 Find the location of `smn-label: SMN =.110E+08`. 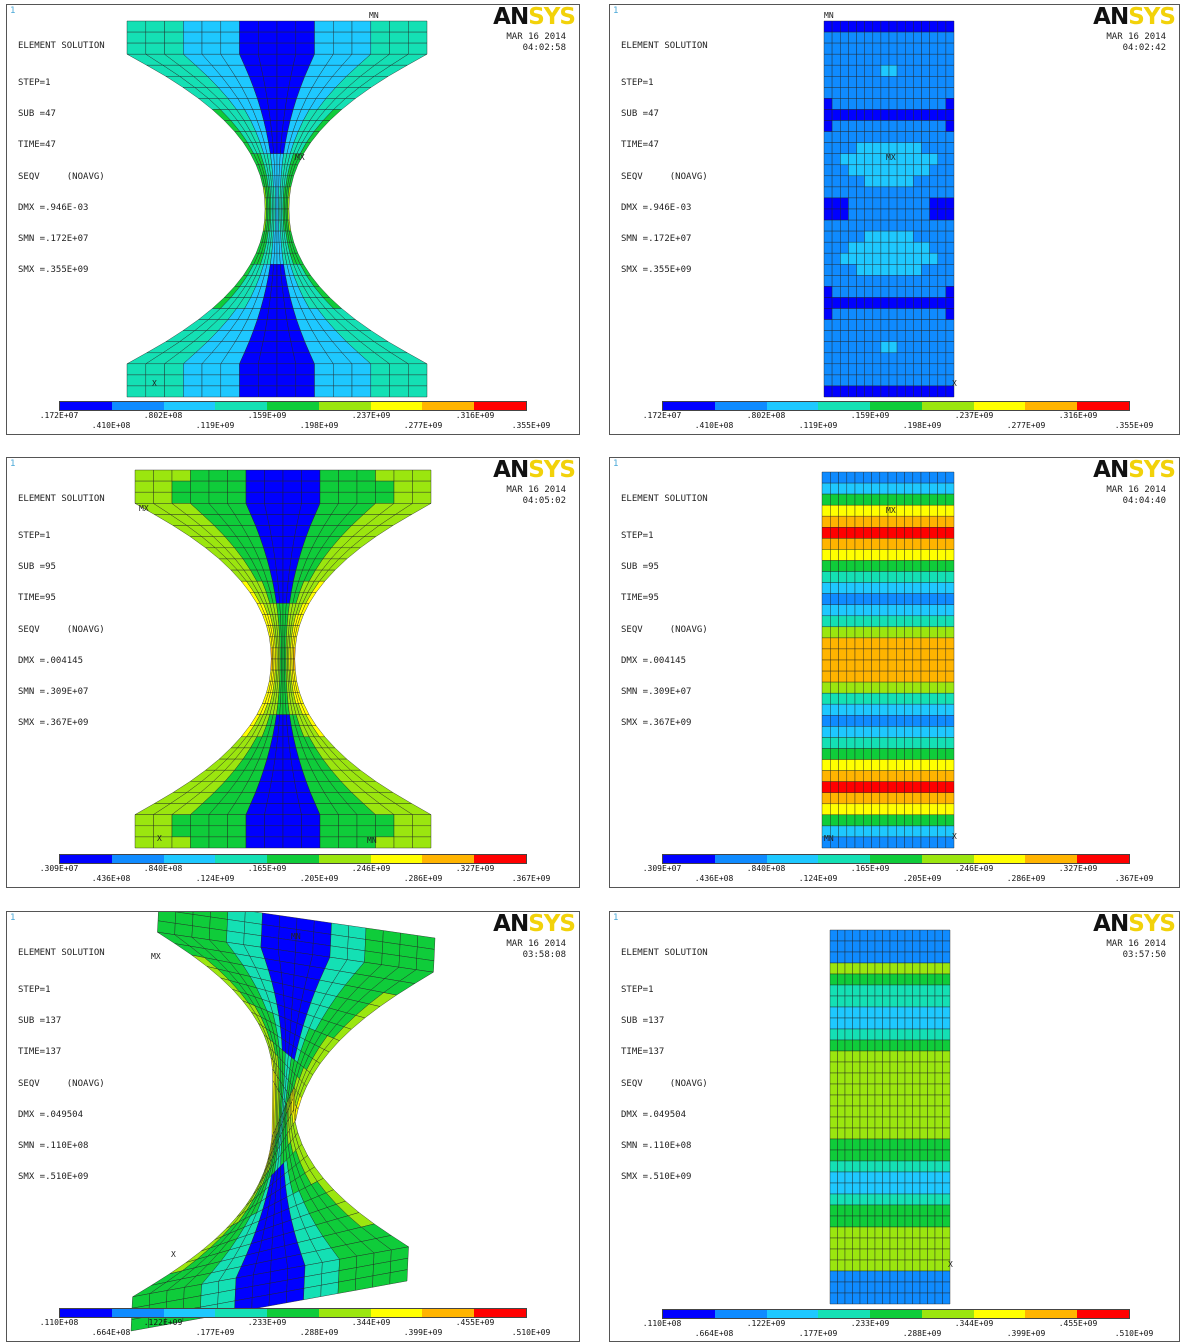

smn-label: SMN =.110E+08 is located at coordinates (656, 1146).